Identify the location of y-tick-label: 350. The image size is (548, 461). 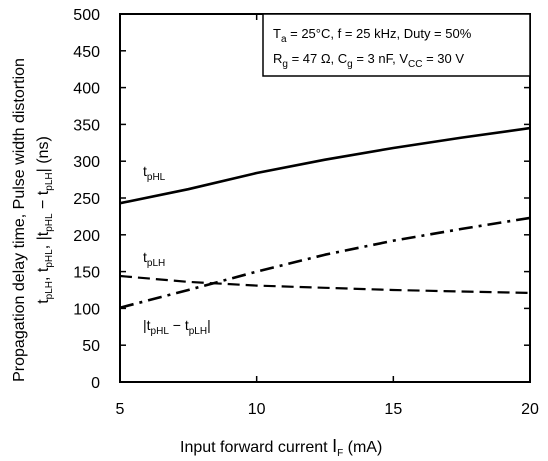
(86, 125).